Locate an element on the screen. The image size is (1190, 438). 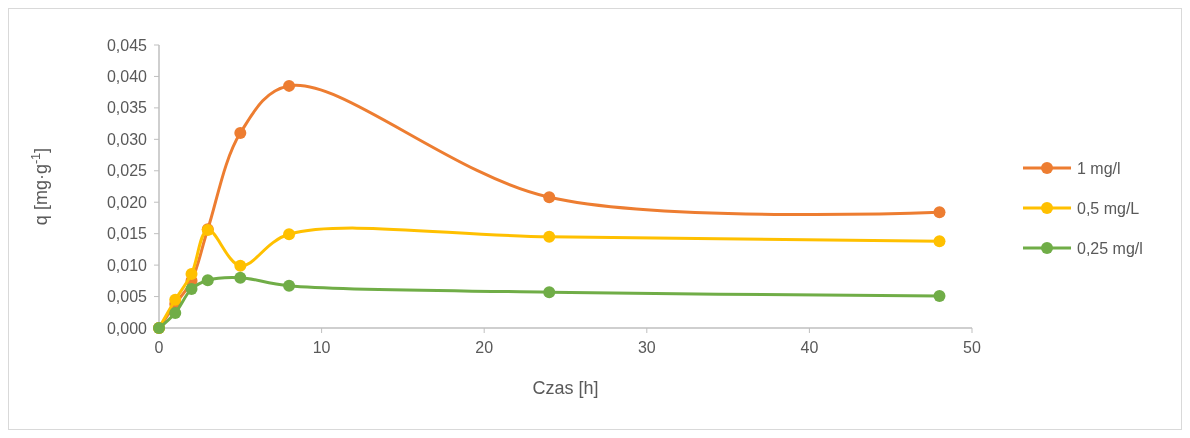
y-tick-label: 0,010 is located at coordinates (127, 265).